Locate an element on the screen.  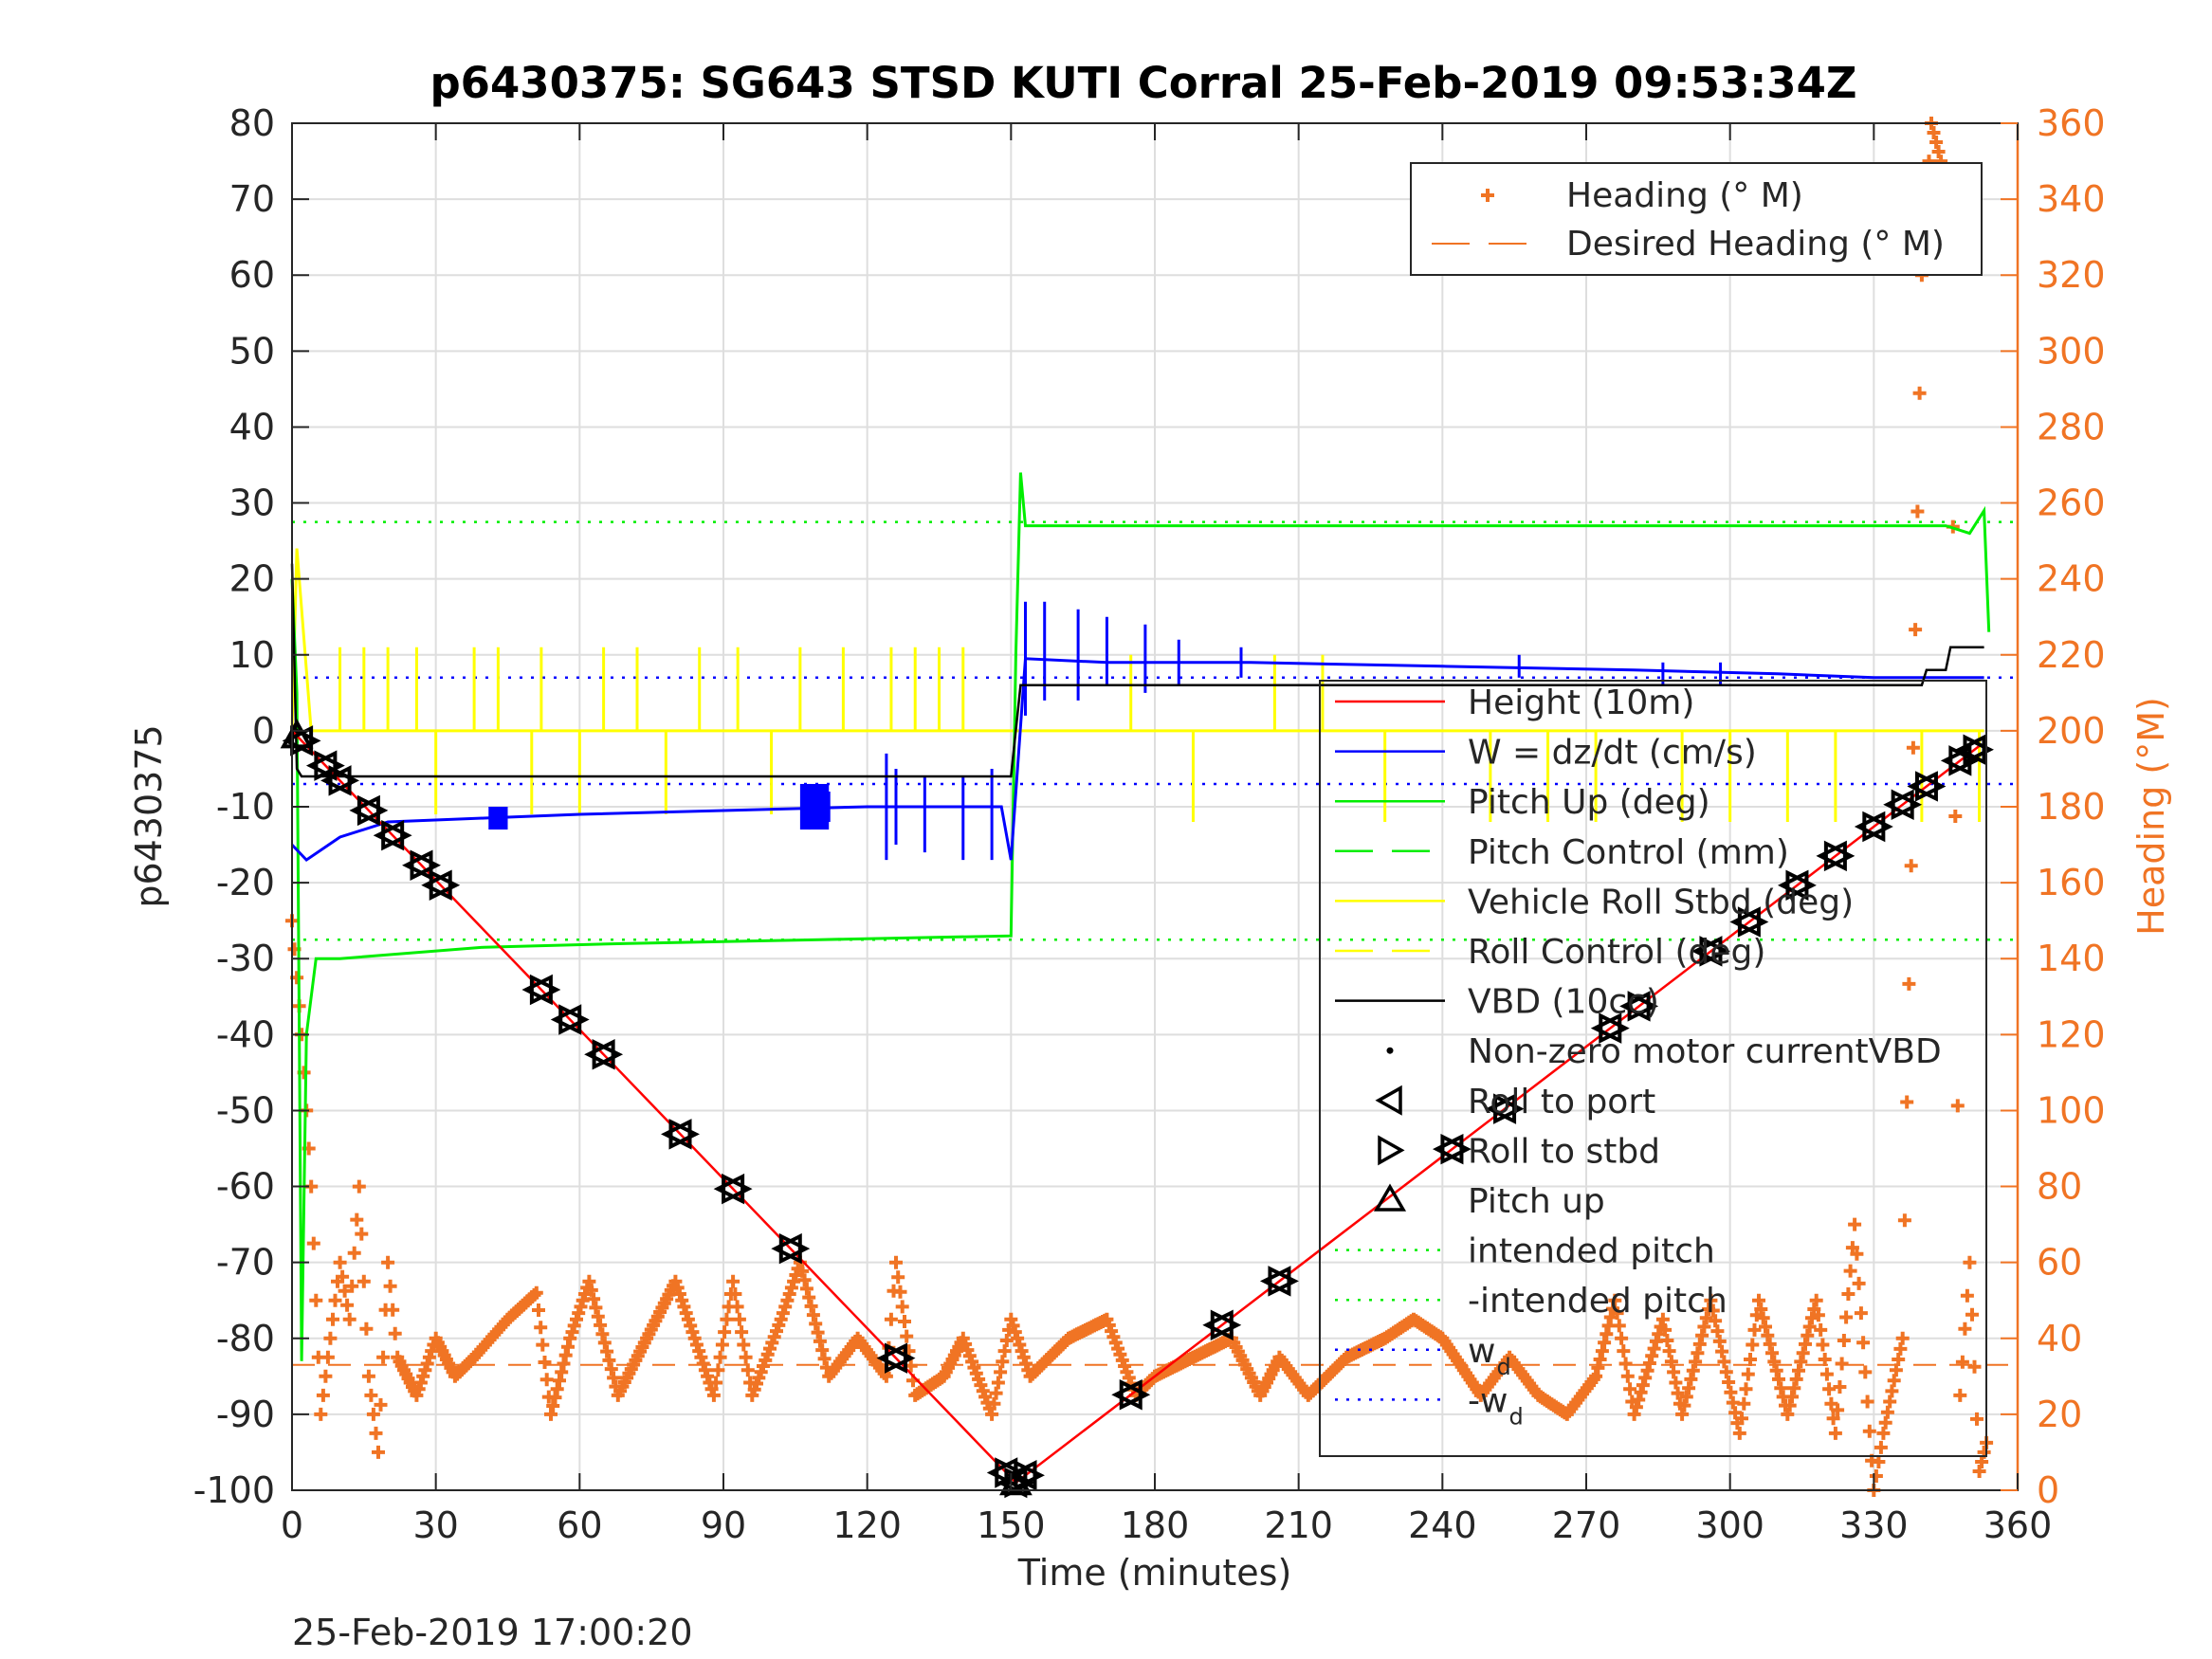
y-tick-label: -50 is located at coordinates (245, 1110).